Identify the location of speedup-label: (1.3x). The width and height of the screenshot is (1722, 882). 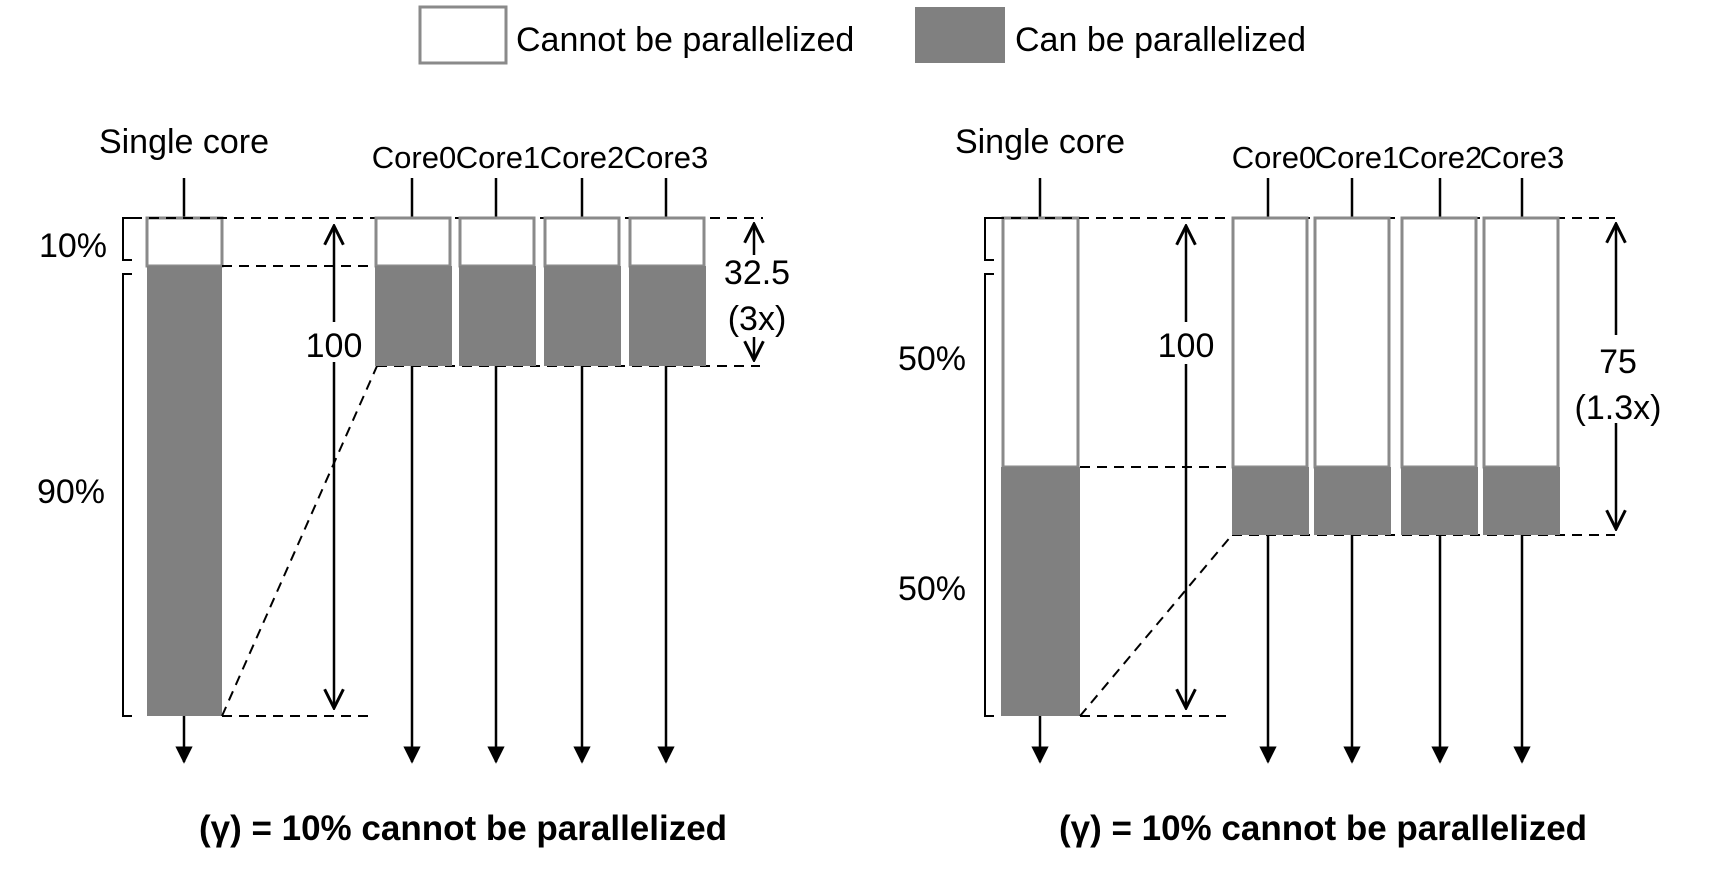
(1618, 408).